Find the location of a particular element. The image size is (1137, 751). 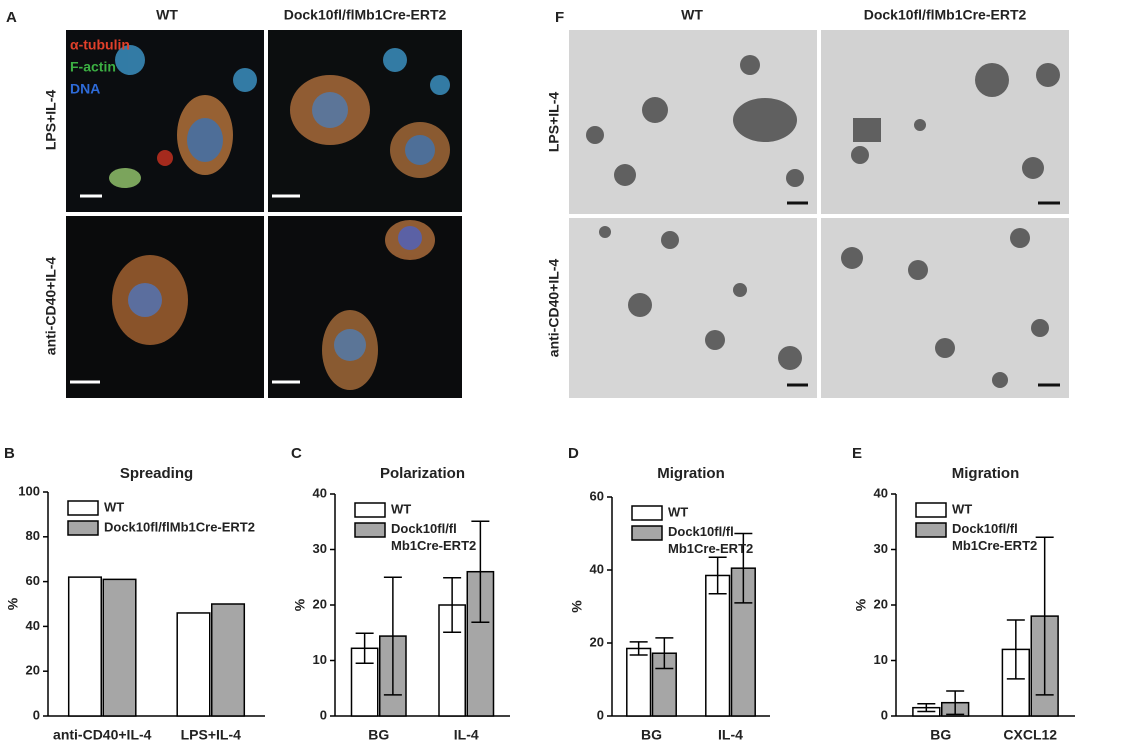

panel-label: B is located at coordinates (9, 453).